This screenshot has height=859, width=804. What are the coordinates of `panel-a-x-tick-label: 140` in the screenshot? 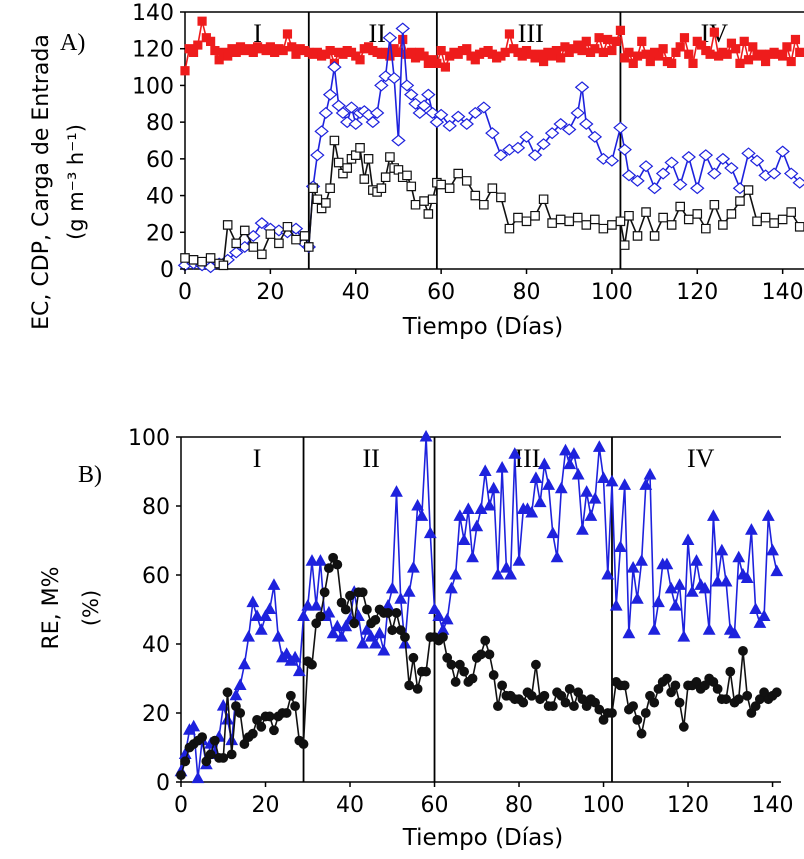 It's located at (783, 292).